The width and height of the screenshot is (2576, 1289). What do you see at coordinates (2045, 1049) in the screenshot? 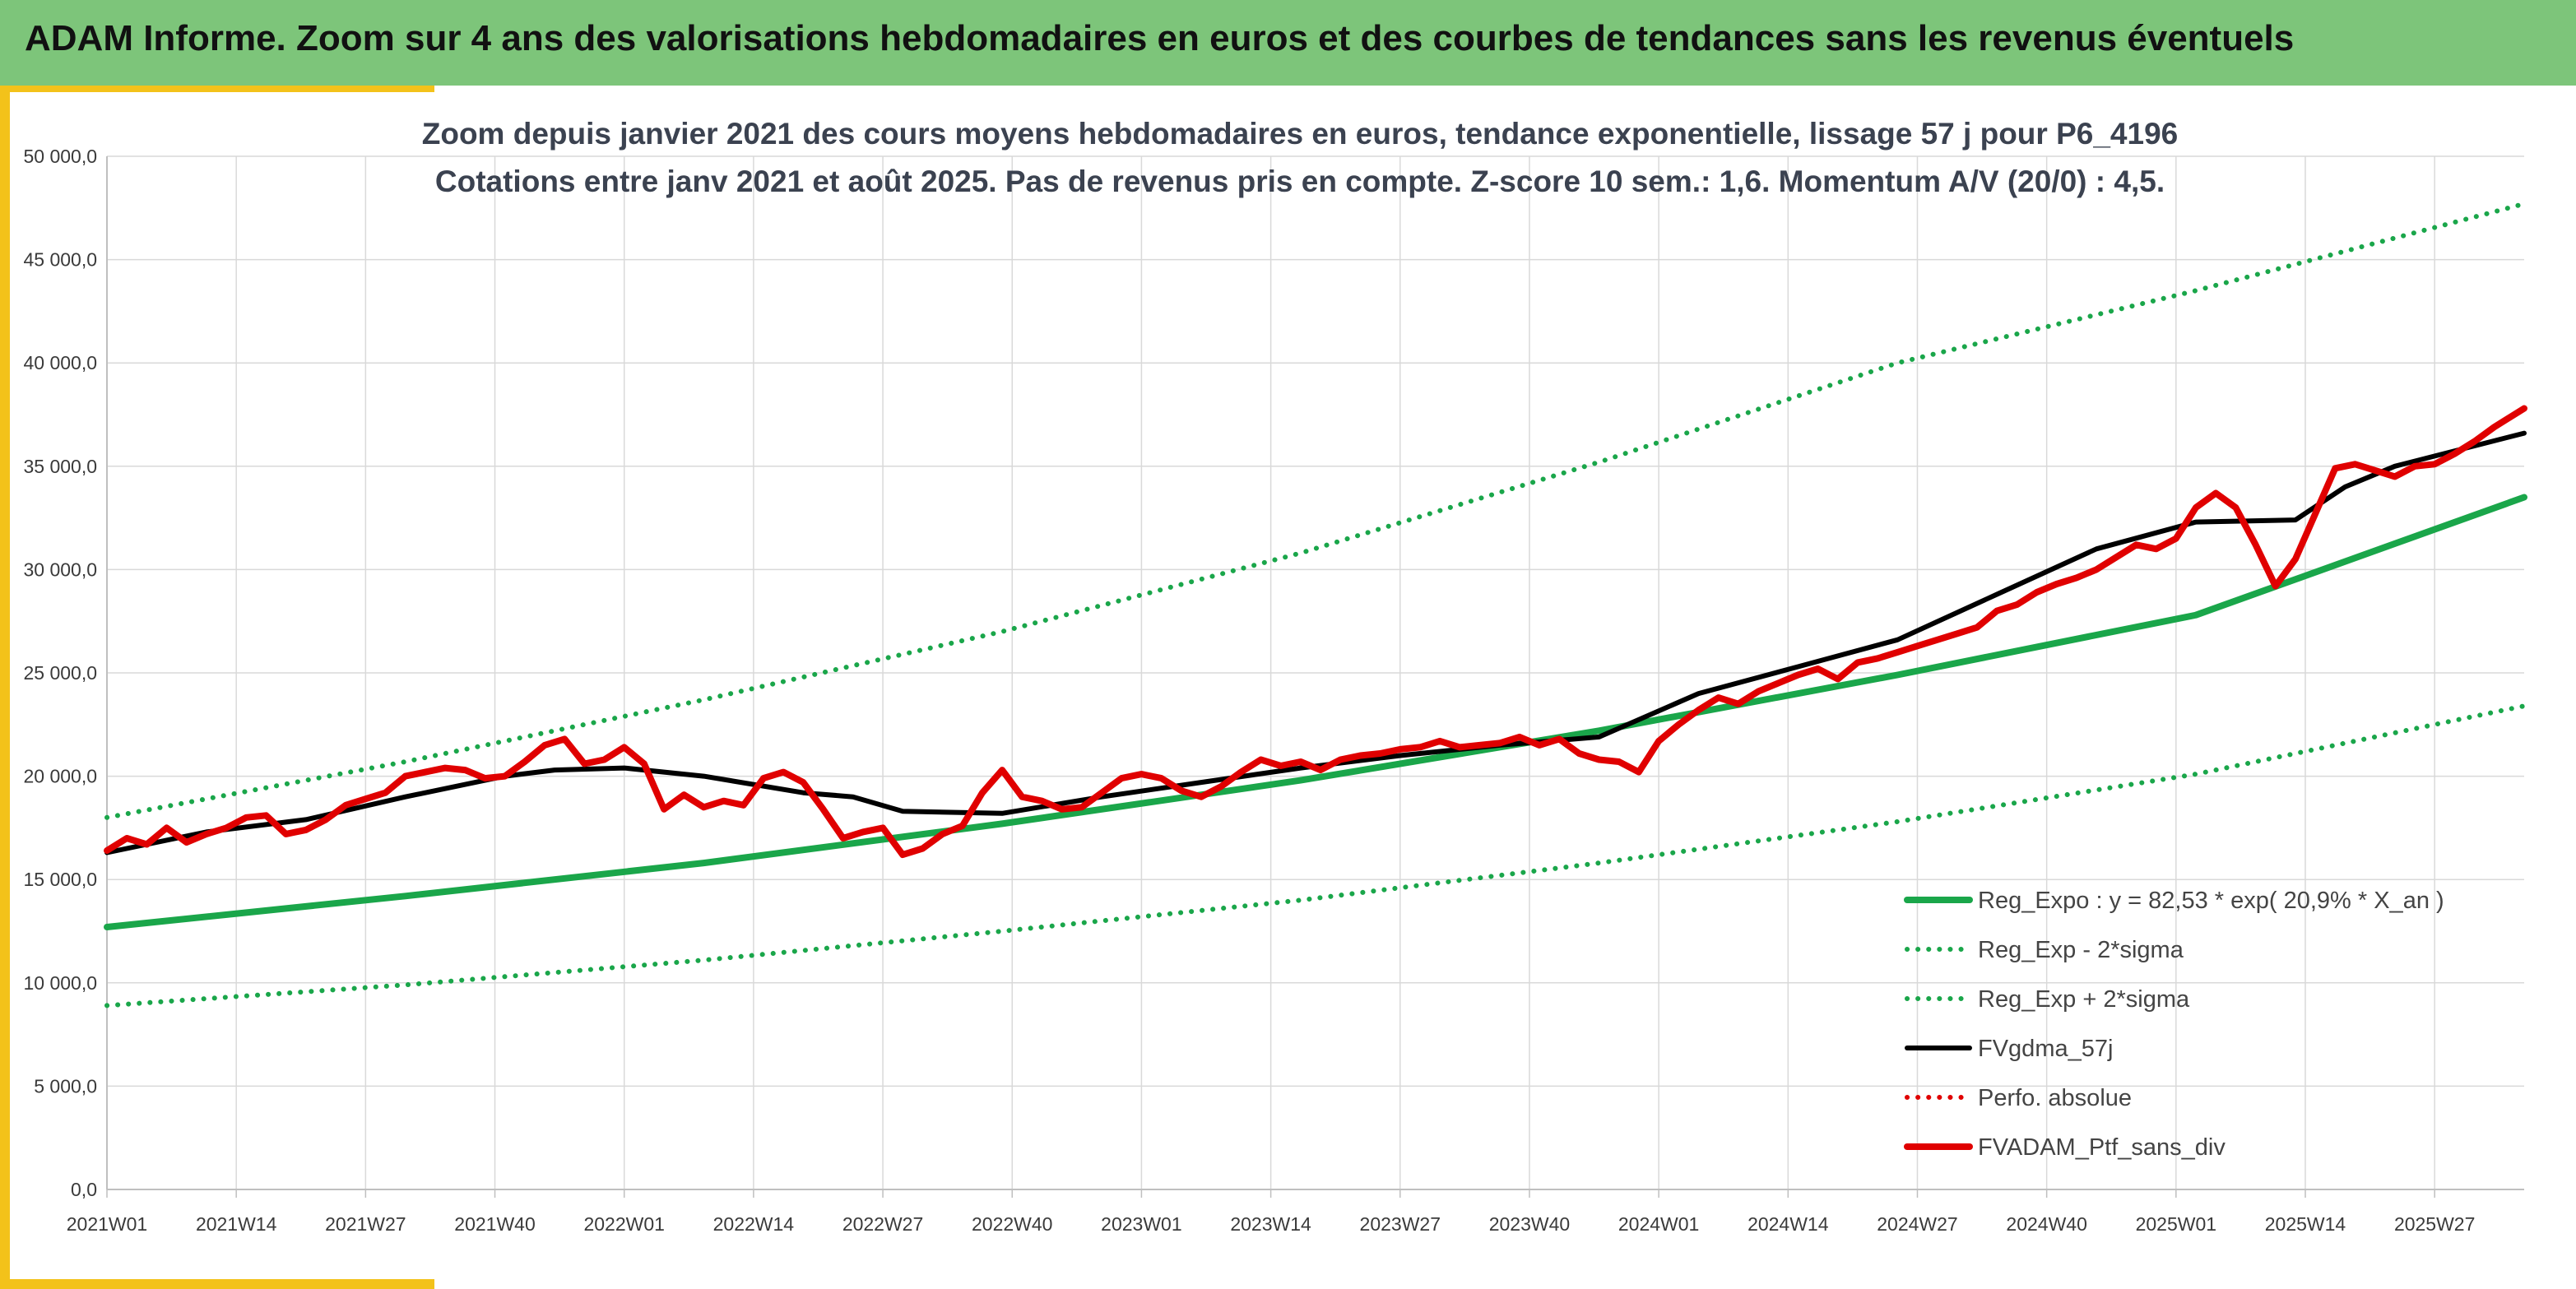
I see `legend-label: FVgdma_57j` at bounding box center [2045, 1049].